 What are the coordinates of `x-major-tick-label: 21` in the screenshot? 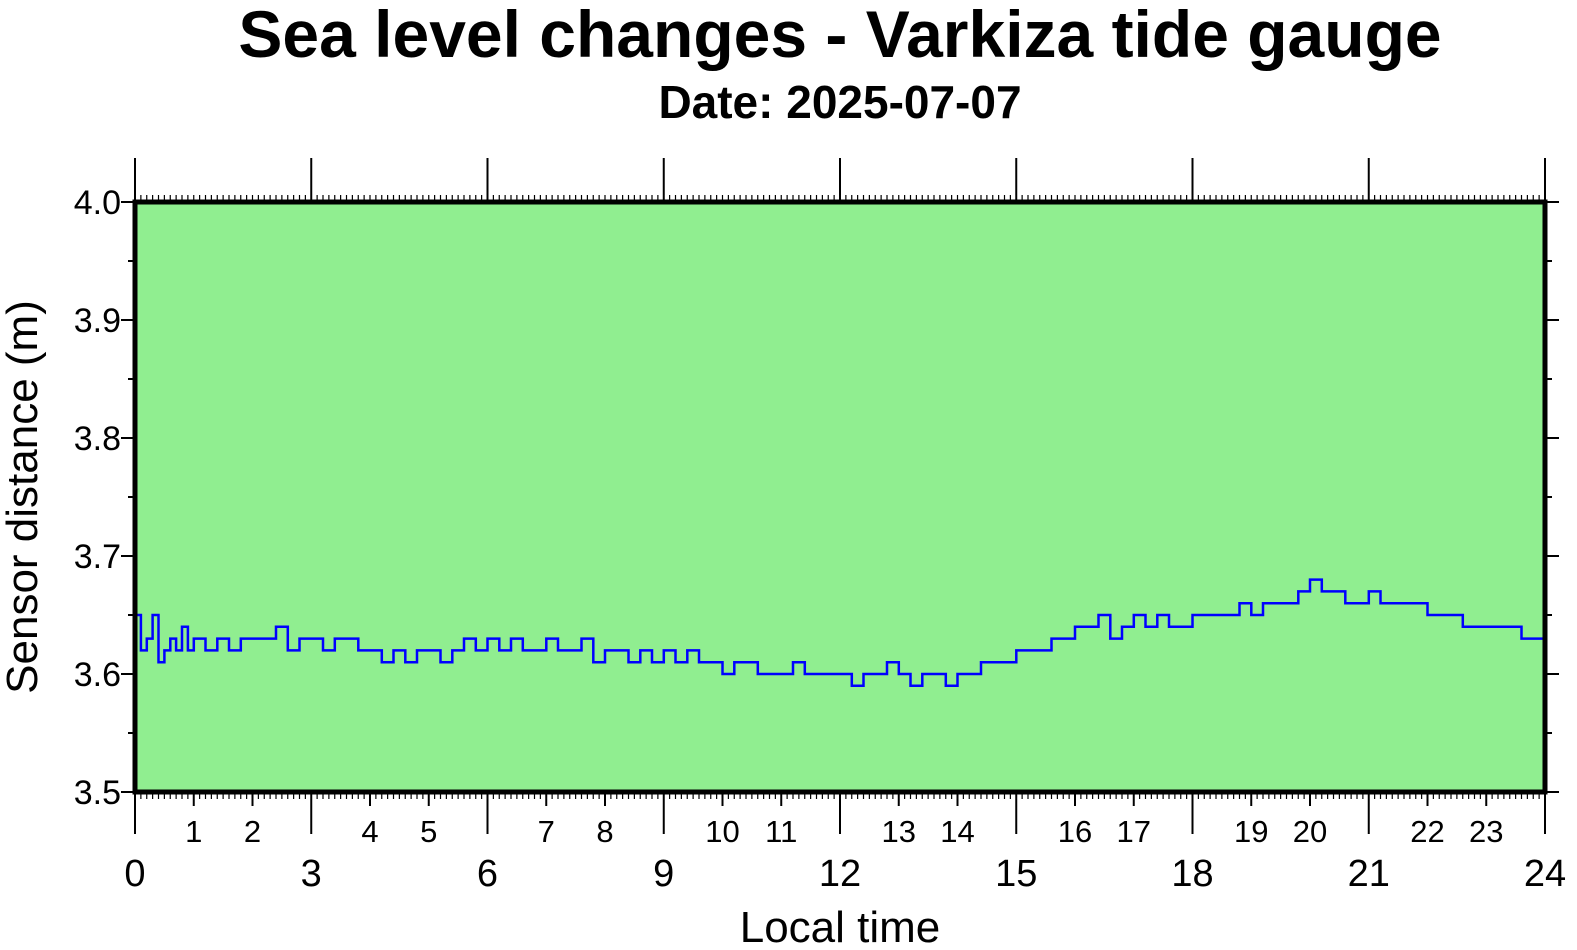 It's located at (1369, 874).